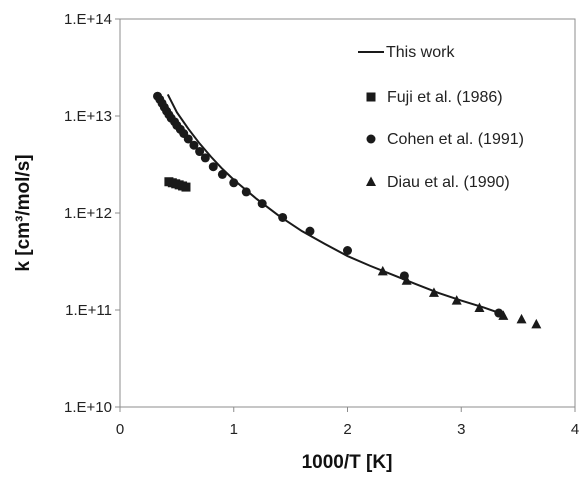 Image resolution: width=579 pixels, height=477 pixels. Describe the element at coordinates (448, 182) in the screenshot. I see `legend-label: Diau et al. (1990)` at that location.